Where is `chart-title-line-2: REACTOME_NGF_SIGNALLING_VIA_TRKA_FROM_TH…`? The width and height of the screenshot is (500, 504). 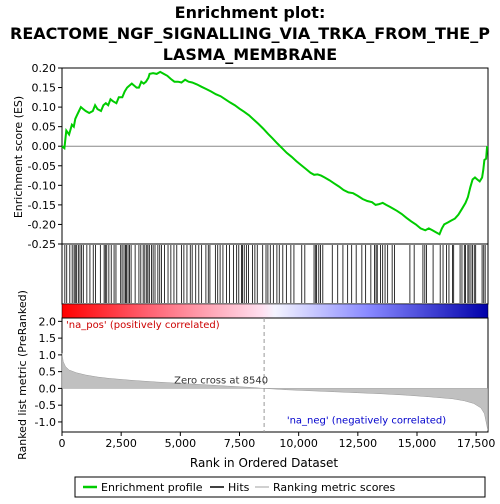 chart-title-line-2: REACTOME_NGF_SIGNALLING_VIA_TRKA_FROM_TH… is located at coordinates (250, 33).